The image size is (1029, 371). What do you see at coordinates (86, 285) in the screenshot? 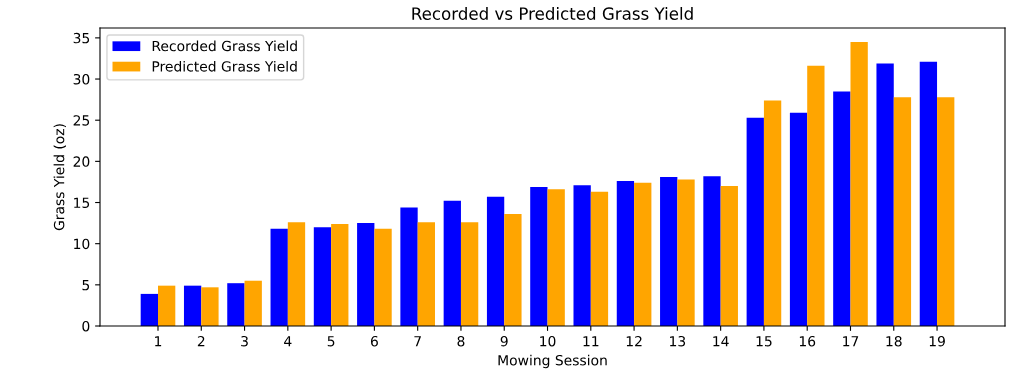
I see `y-tick-label: 5` at bounding box center [86, 285].